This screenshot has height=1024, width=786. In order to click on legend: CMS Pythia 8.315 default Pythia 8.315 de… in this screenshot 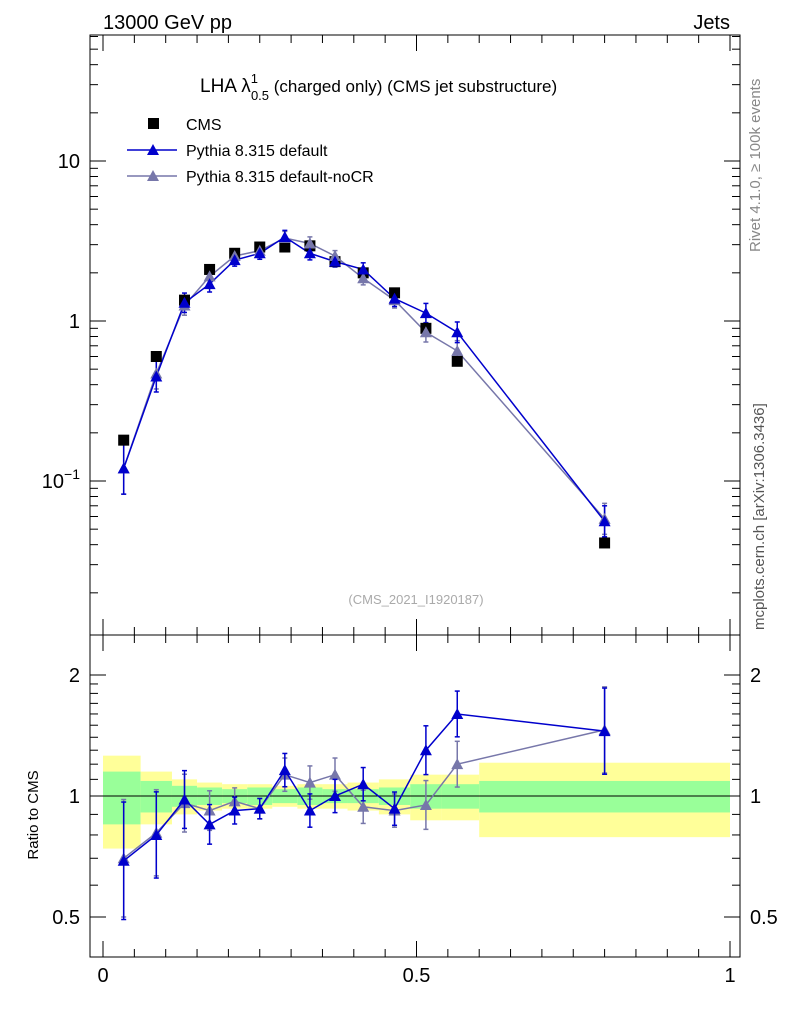, I will do `click(250, 151)`.